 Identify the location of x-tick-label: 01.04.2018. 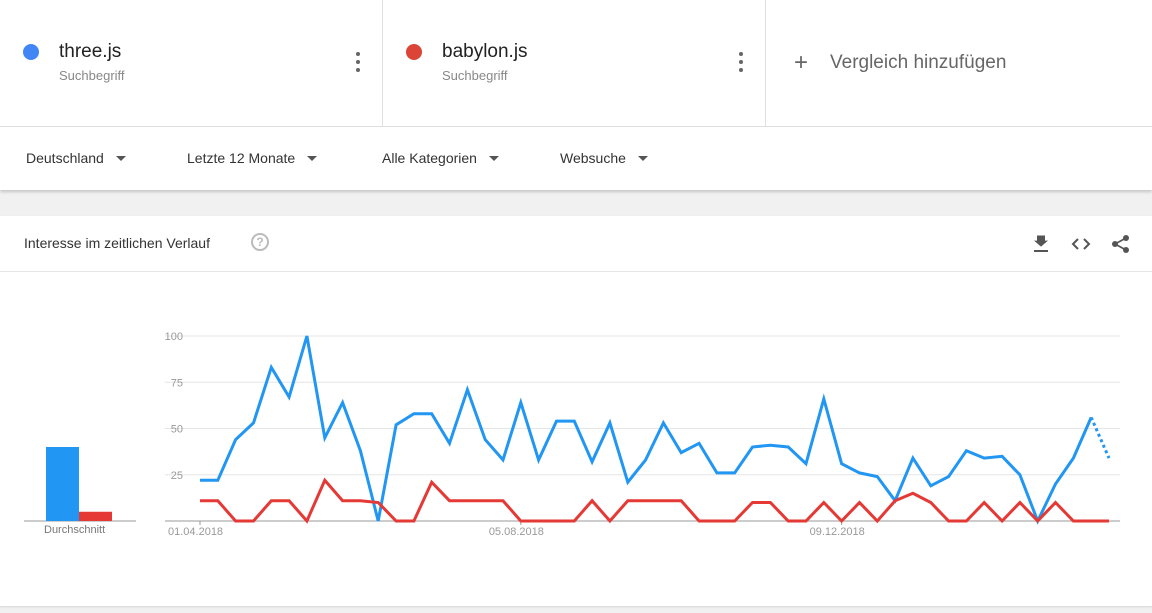
(195, 532).